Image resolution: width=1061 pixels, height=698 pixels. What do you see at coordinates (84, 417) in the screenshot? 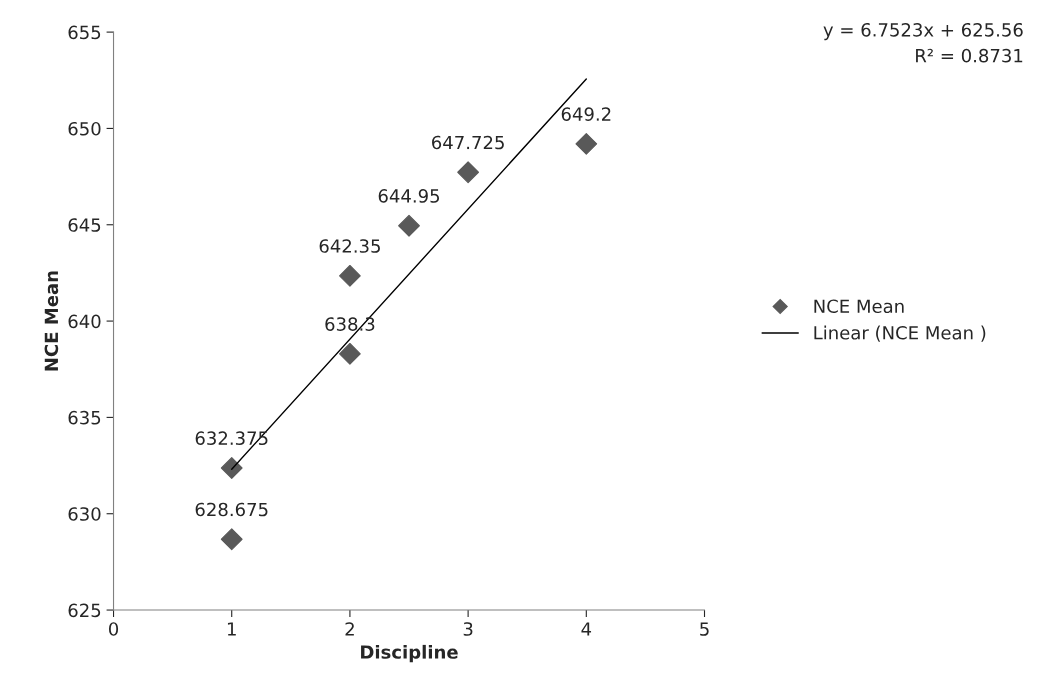
I see `y-tick-label: 635` at bounding box center [84, 417].